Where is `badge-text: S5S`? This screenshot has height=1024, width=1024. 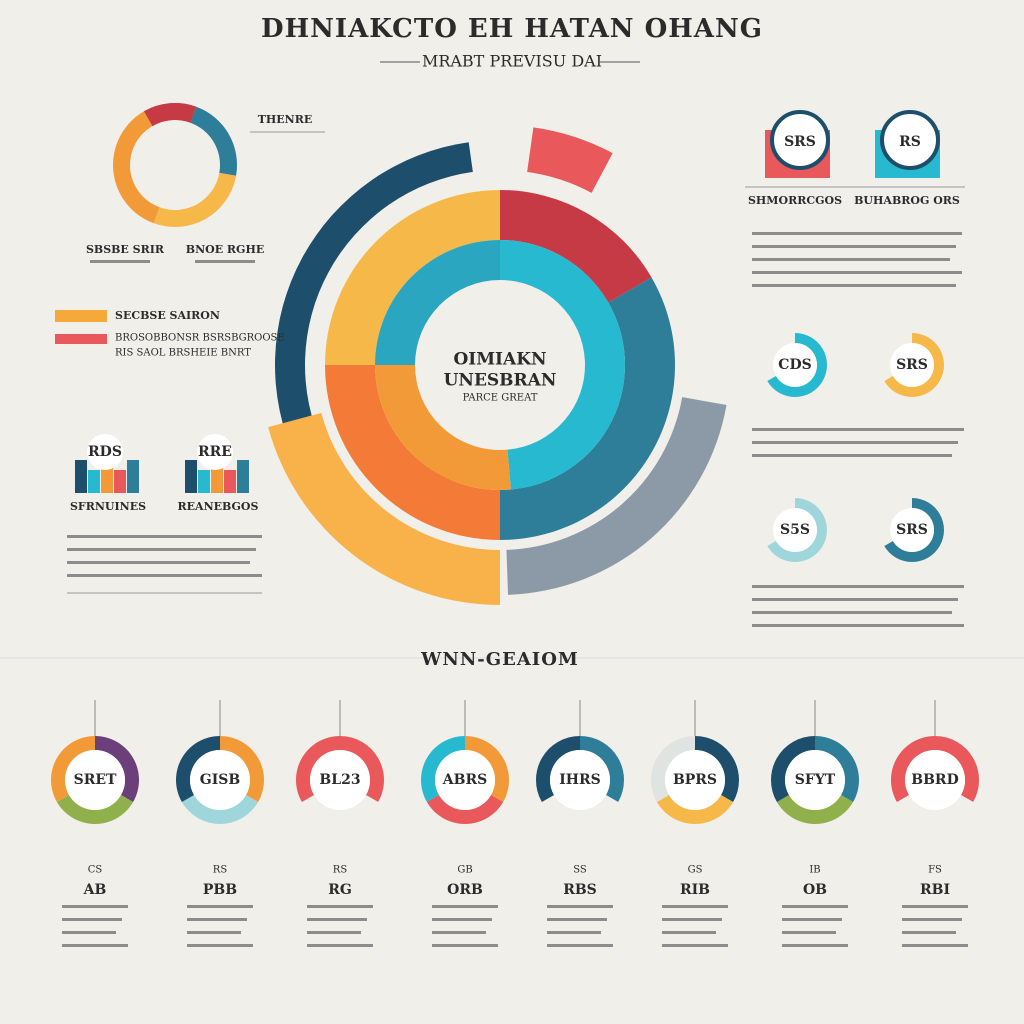 badge-text: S5S is located at coordinates (795, 530).